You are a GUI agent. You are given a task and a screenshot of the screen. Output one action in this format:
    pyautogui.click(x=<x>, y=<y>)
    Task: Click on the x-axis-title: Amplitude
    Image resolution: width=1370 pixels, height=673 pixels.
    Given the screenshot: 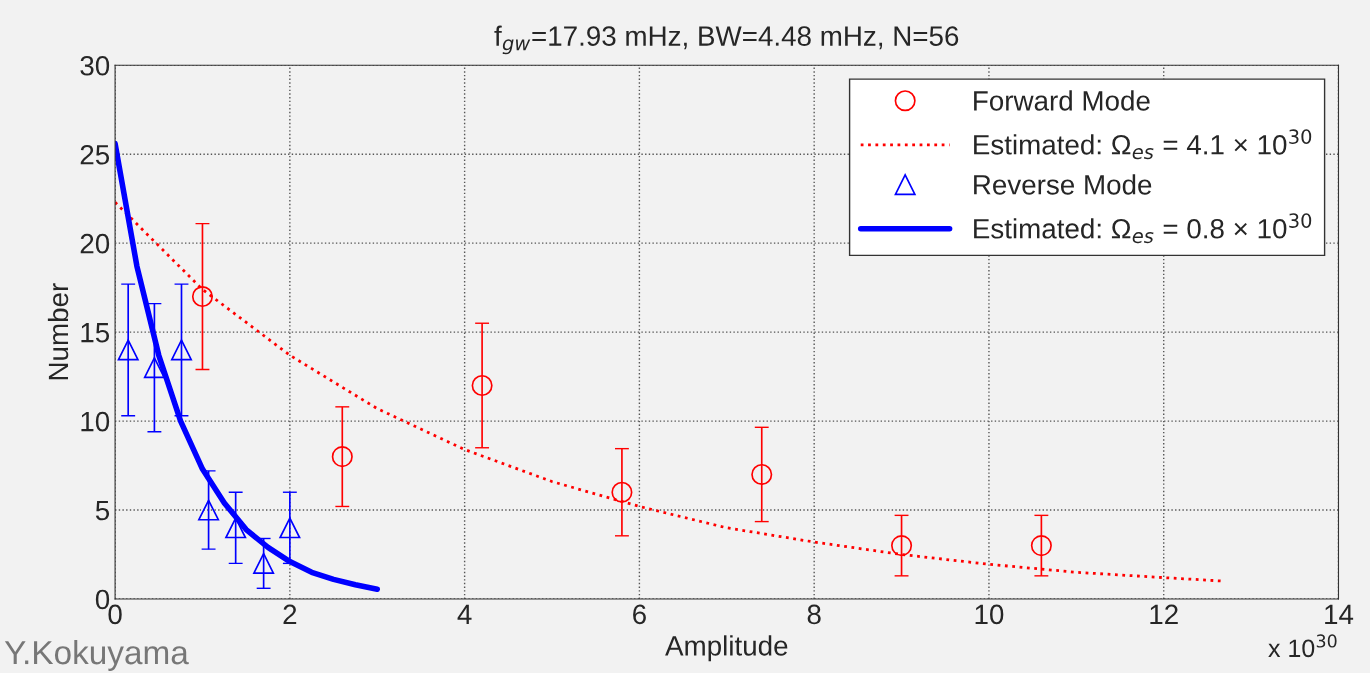 What is the action you would take?
    pyautogui.click(x=726, y=648)
    